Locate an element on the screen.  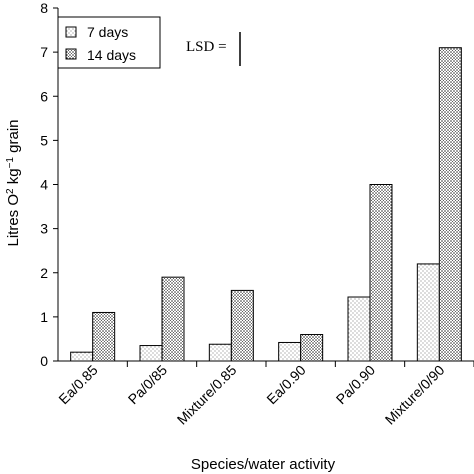
legend-swatch-14-days is located at coordinates (71, 54).